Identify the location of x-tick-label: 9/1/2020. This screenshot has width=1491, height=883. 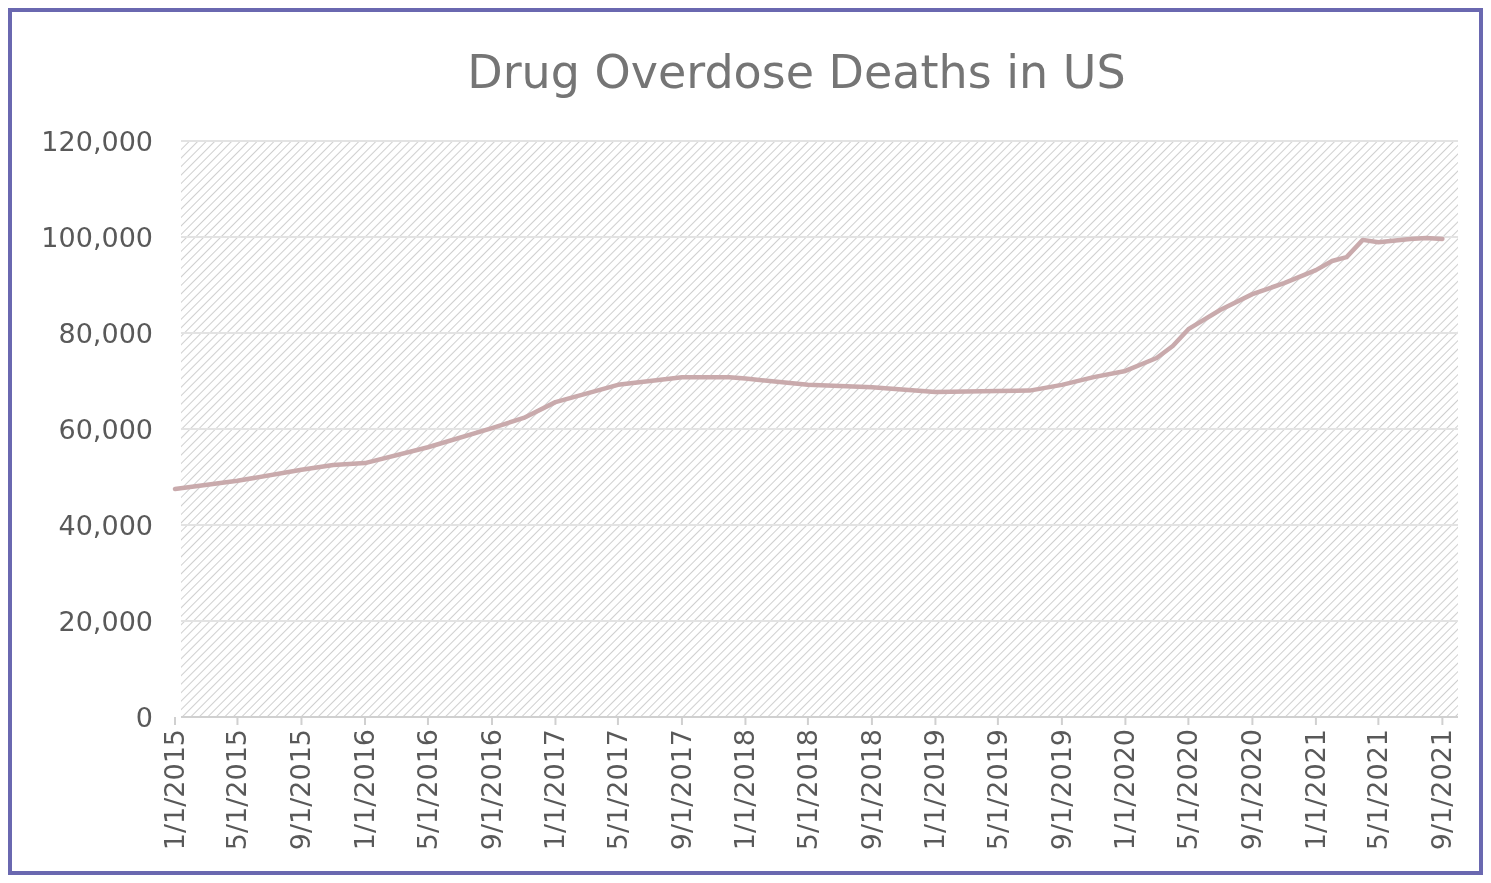
(1252, 790).